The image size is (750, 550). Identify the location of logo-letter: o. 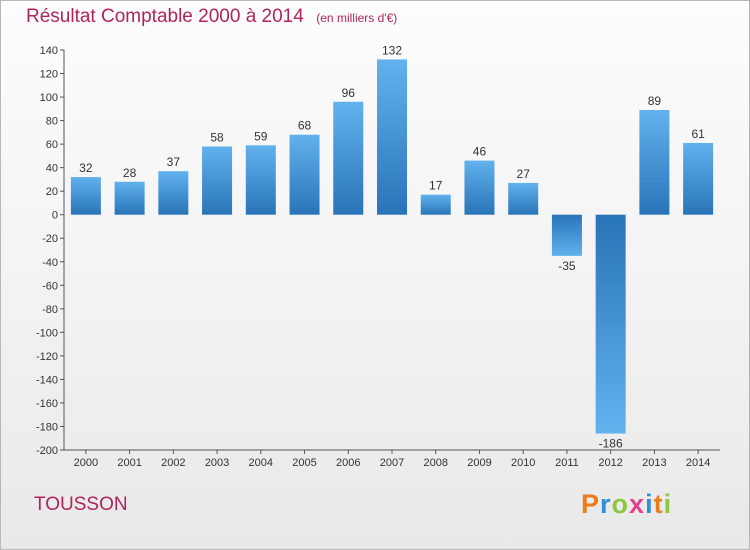
(620, 504).